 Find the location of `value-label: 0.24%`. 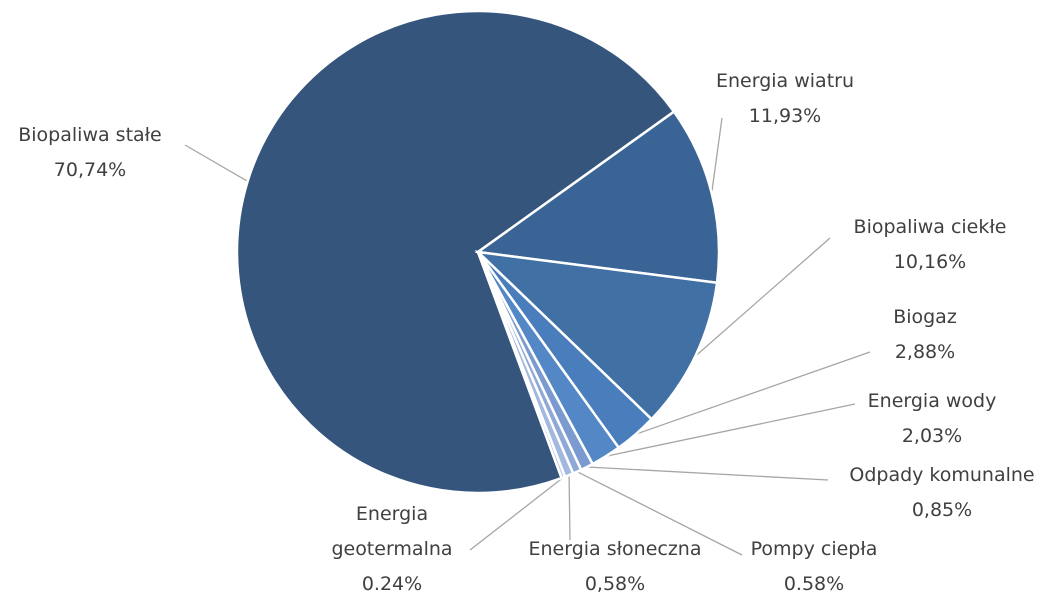

value-label: 0.24% is located at coordinates (392, 584).